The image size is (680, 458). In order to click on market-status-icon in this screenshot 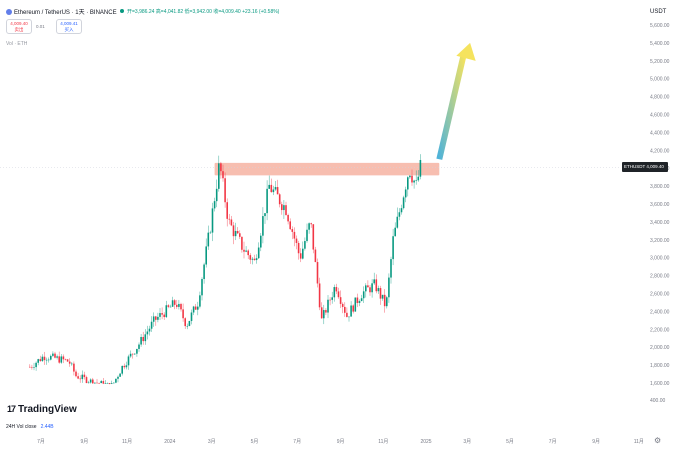, I will do `click(122, 11)`.